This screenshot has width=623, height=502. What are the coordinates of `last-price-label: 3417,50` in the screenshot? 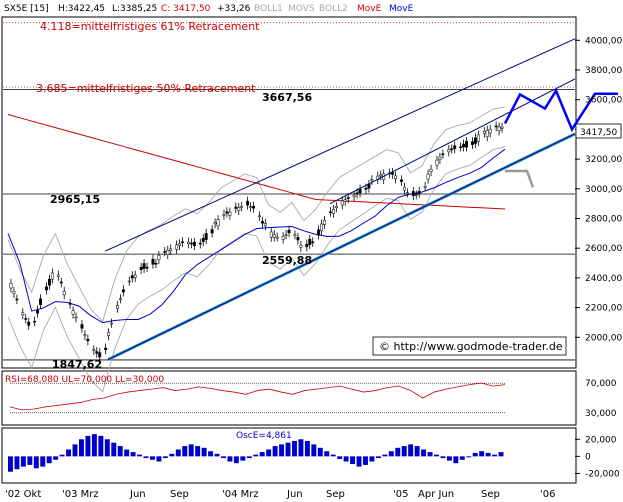 It's located at (598, 133).